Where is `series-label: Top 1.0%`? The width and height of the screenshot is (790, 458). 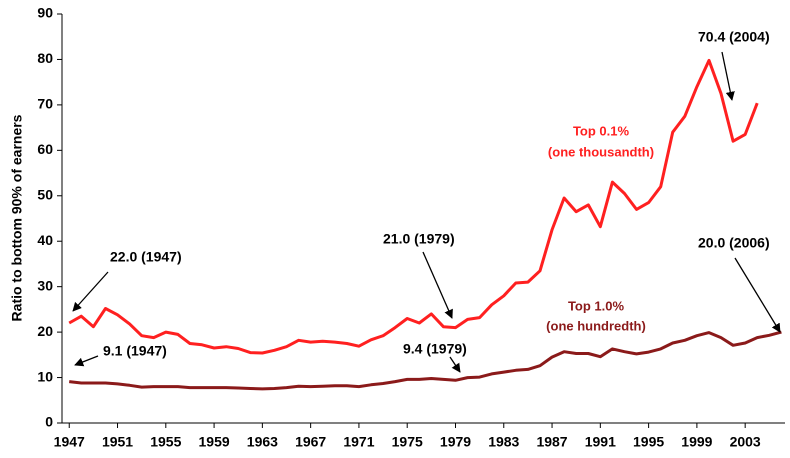 series-label: Top 1.0% is located at coordinates (596, 305).